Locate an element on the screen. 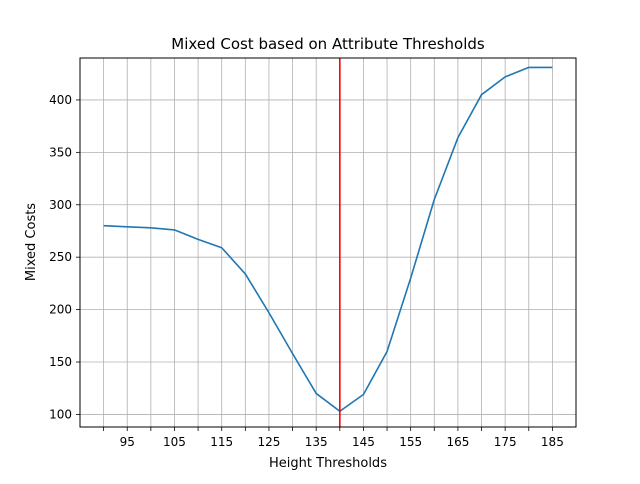 Image resolution: width=640 pixels, height=484 pixels. chart-title: Mixed Cost based on Attribute Thresholds is located at coordinates (328, 44).